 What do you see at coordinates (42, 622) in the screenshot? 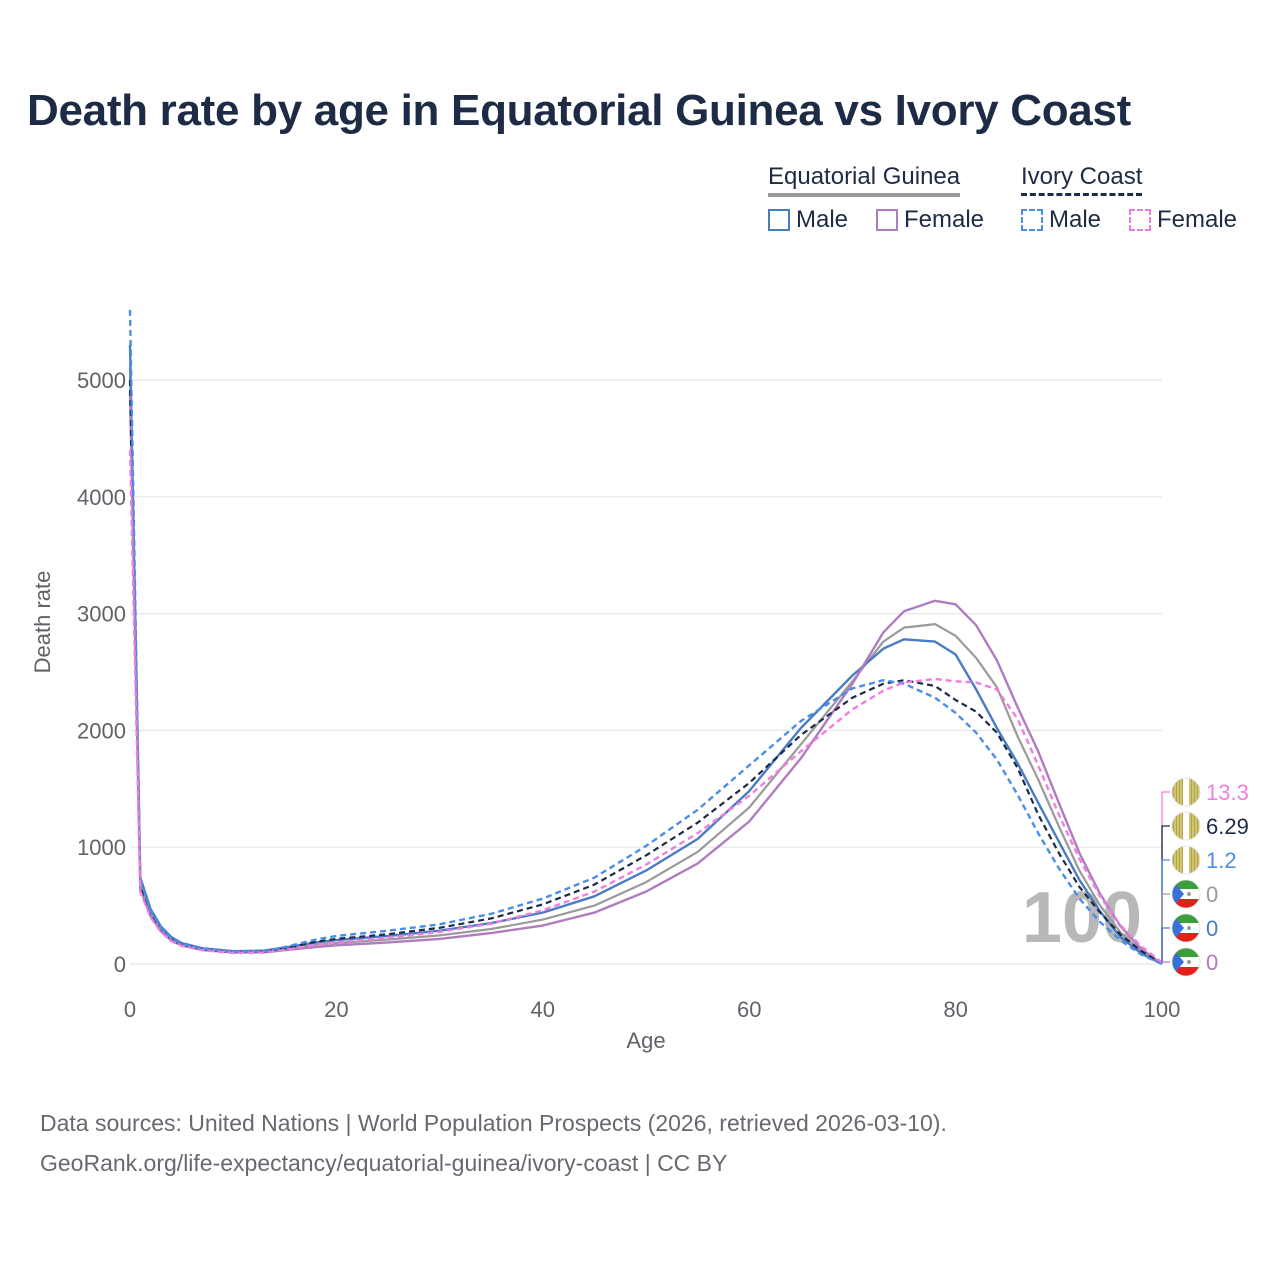
I see `y-axis-title: Death rate` at bounding box center [42, 622].